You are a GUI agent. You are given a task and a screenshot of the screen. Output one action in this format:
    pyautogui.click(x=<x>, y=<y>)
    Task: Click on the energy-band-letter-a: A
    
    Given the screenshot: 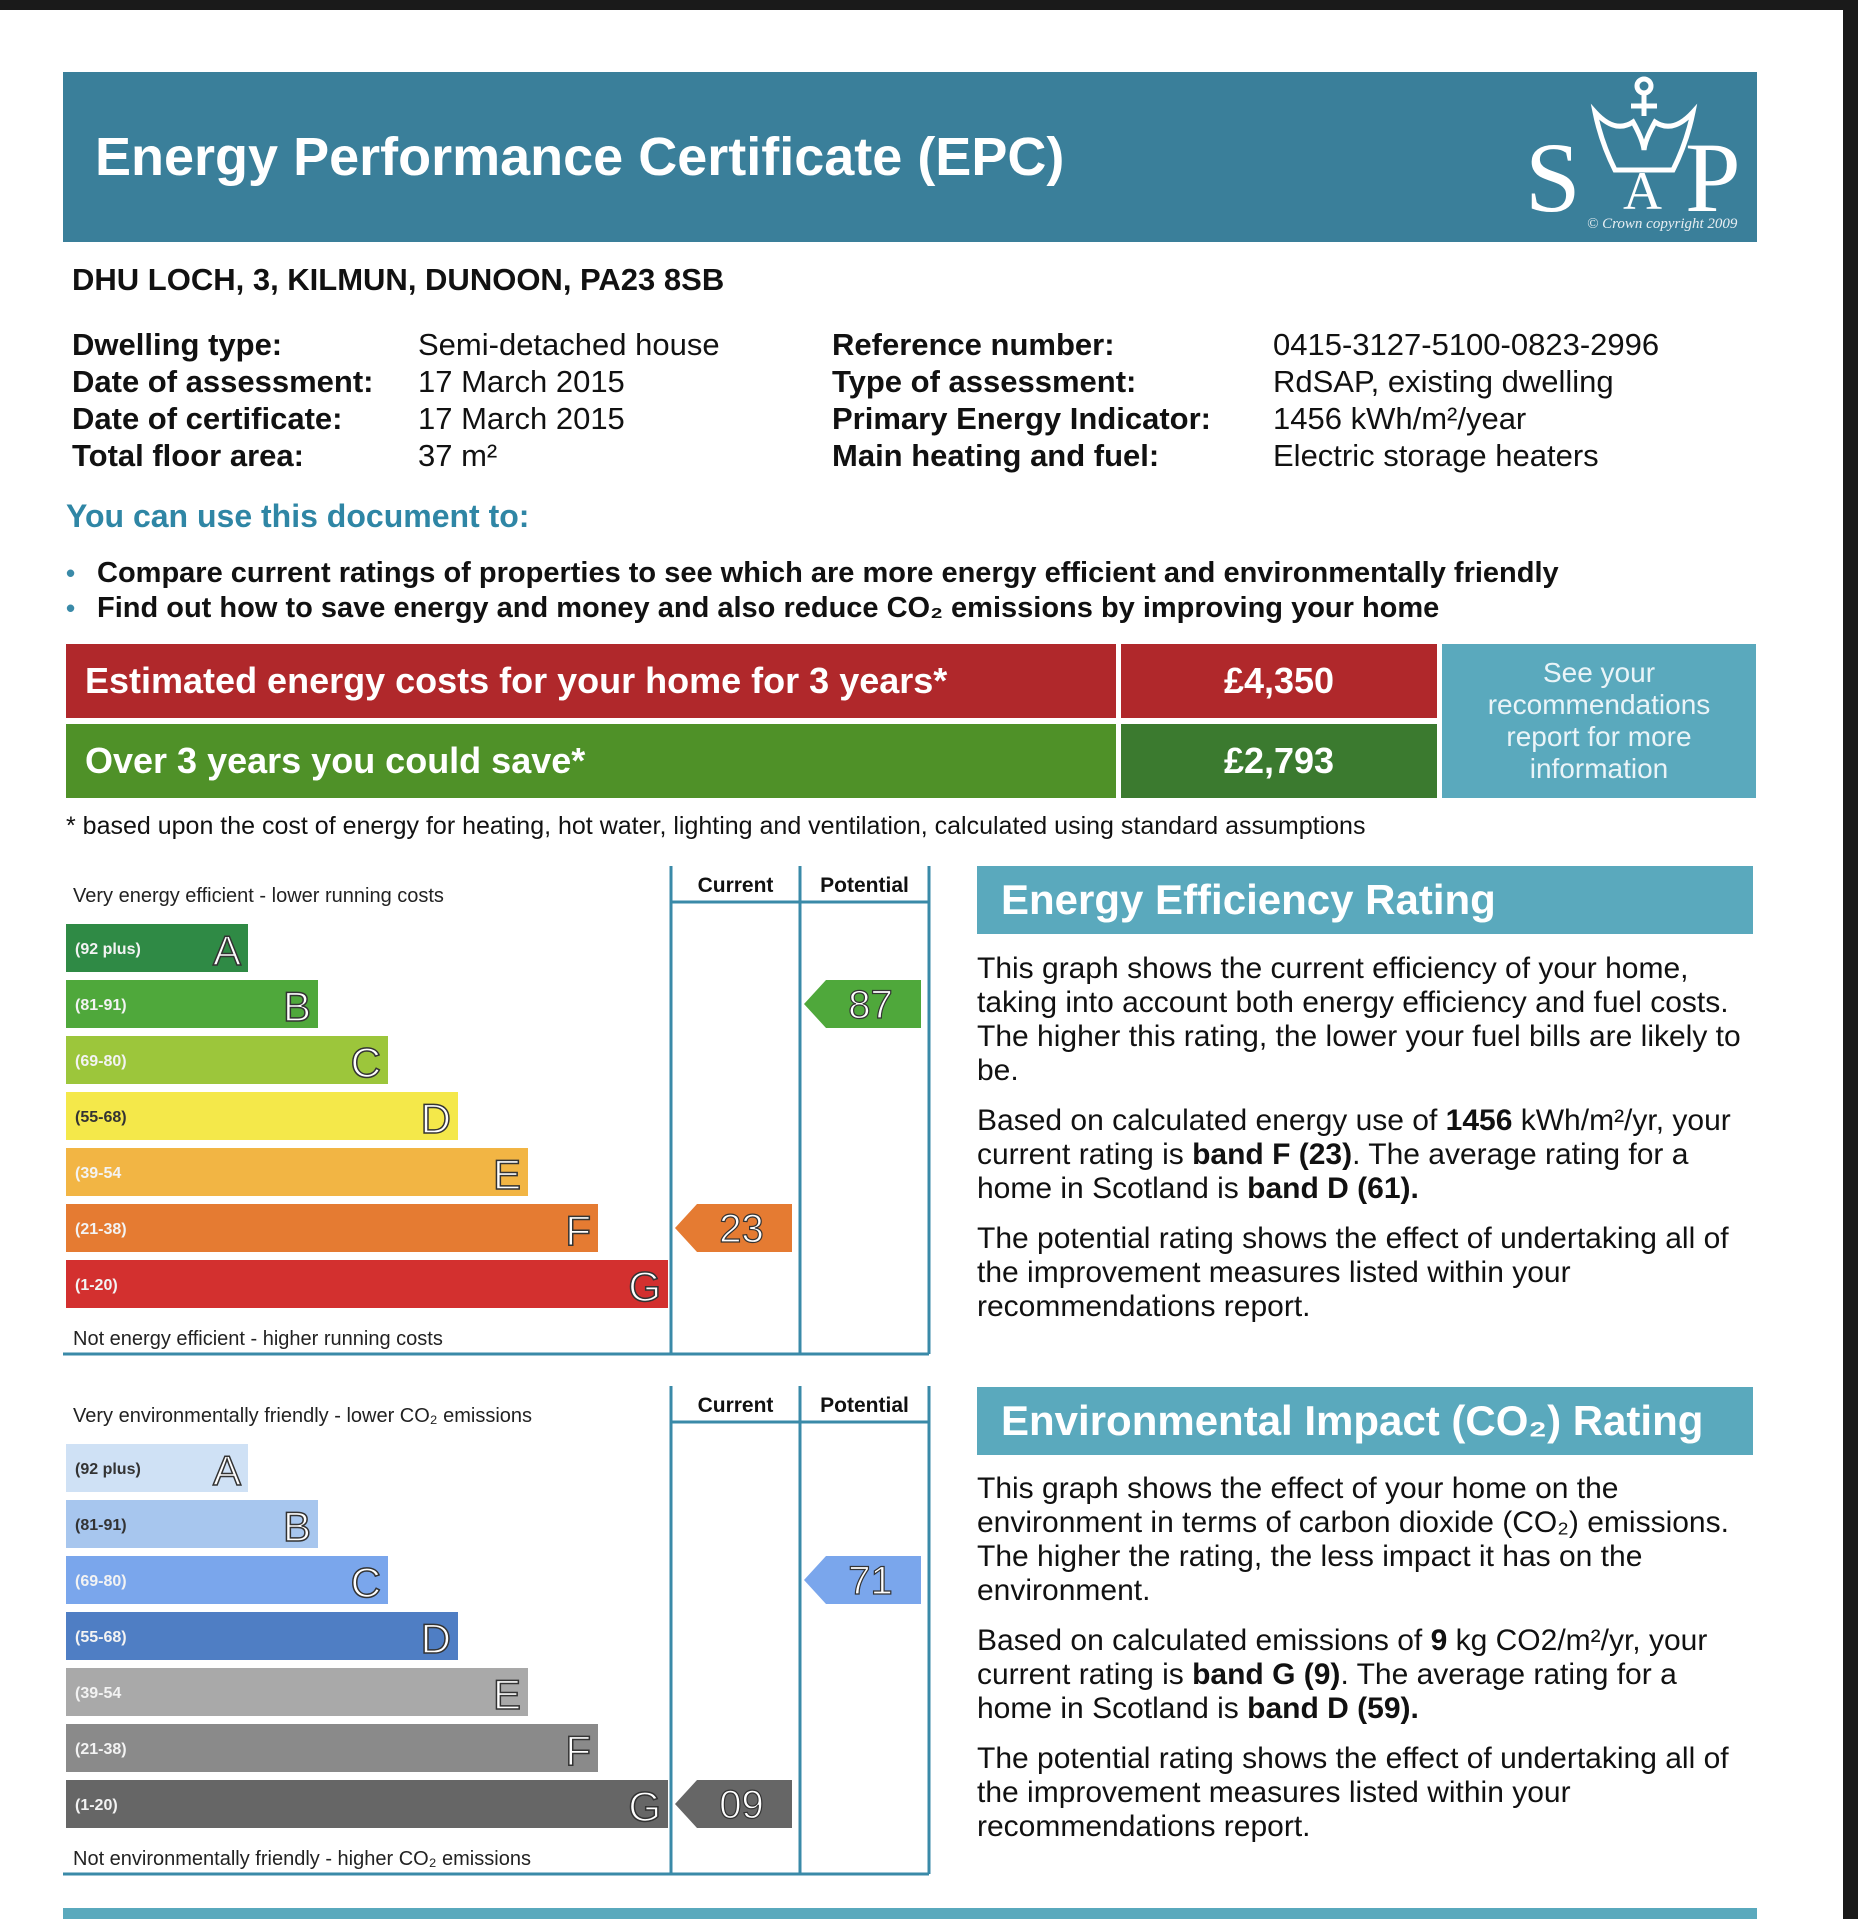 What is the action you would take?
    pyautogui.click(x=227, y=950)
    